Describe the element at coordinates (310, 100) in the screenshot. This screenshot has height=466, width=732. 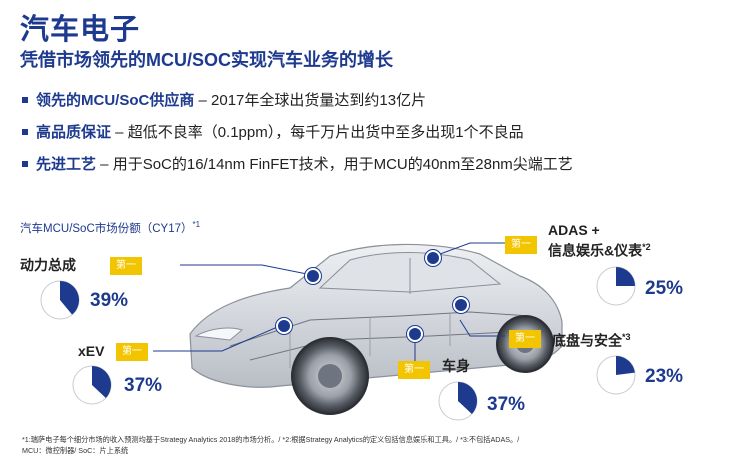
I see `bullet-text: – 2017年全球出货量达到约13亿片` at that location.